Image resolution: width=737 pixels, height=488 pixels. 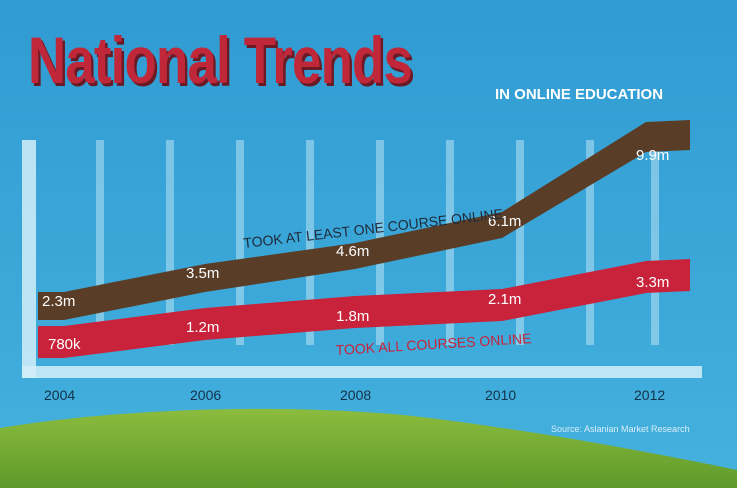 I want to click on data-label-at-least-one: 6.1m, so click(x=504, y=221).